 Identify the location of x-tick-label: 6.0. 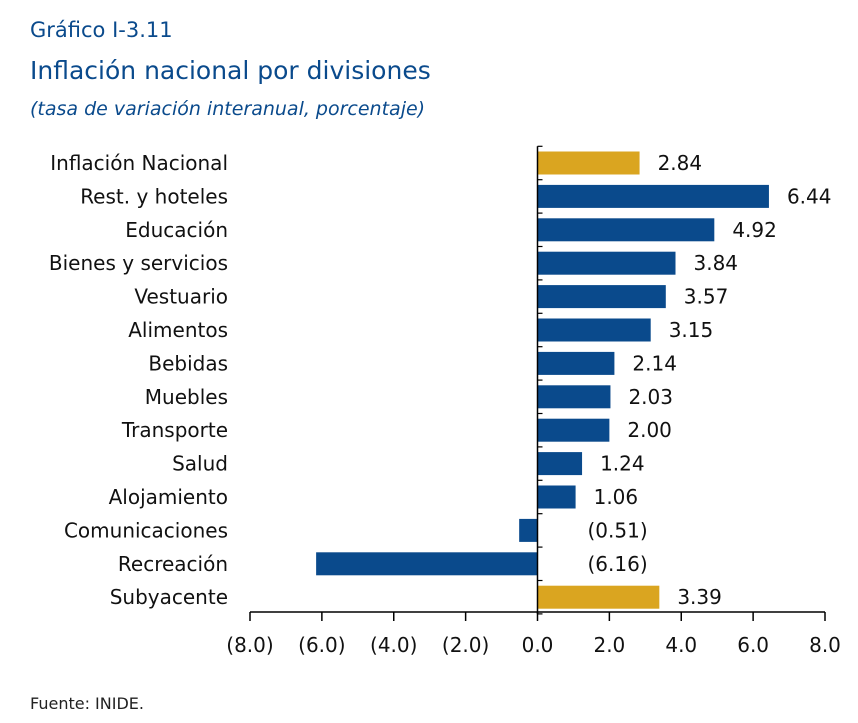
(753, 645).